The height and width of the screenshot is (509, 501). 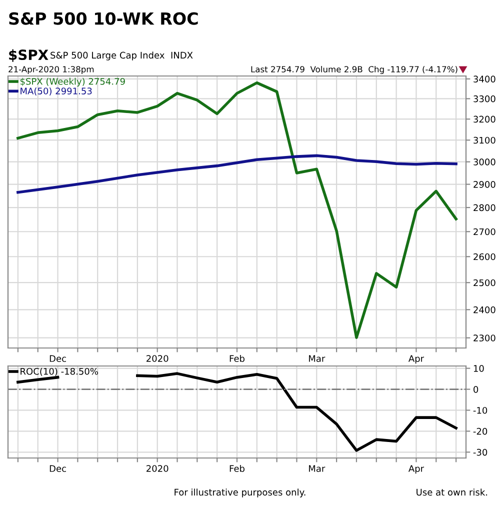 I want to click on y-tick-label: 2800, so click(x=485, y=208).